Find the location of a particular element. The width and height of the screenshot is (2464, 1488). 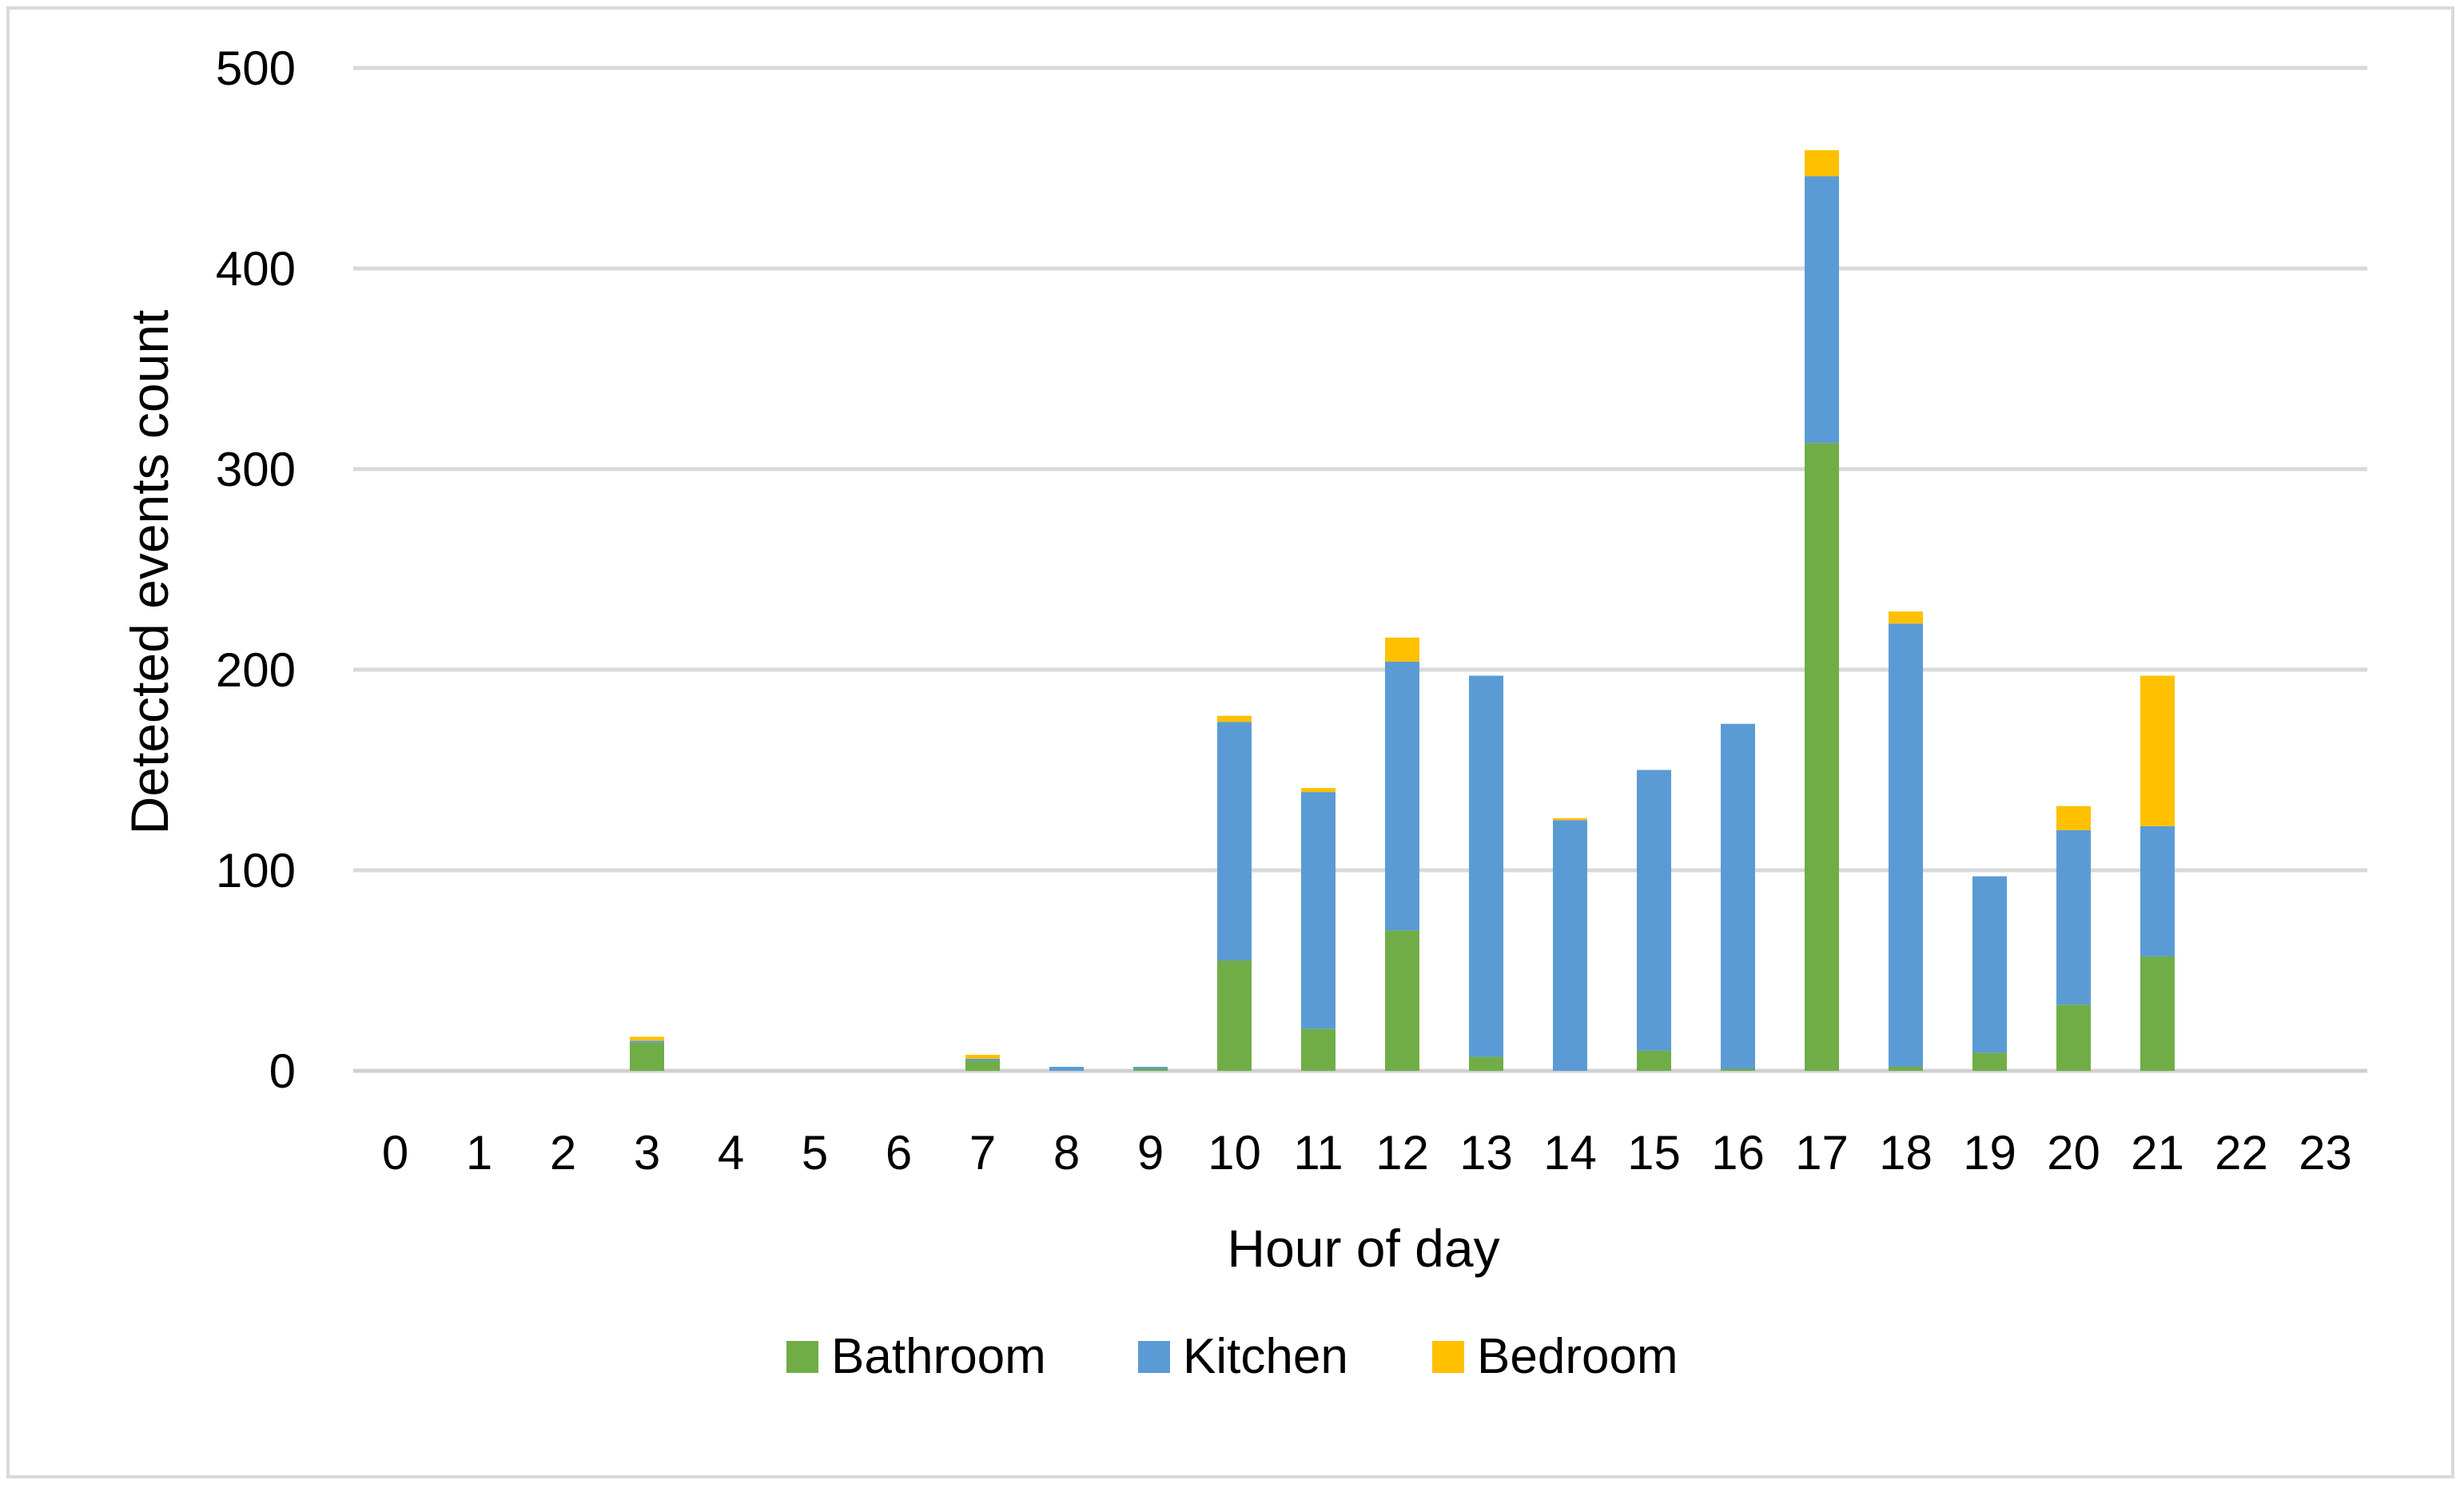

x-axis-title: Hour of day is located at coordinates (1363, 1248).